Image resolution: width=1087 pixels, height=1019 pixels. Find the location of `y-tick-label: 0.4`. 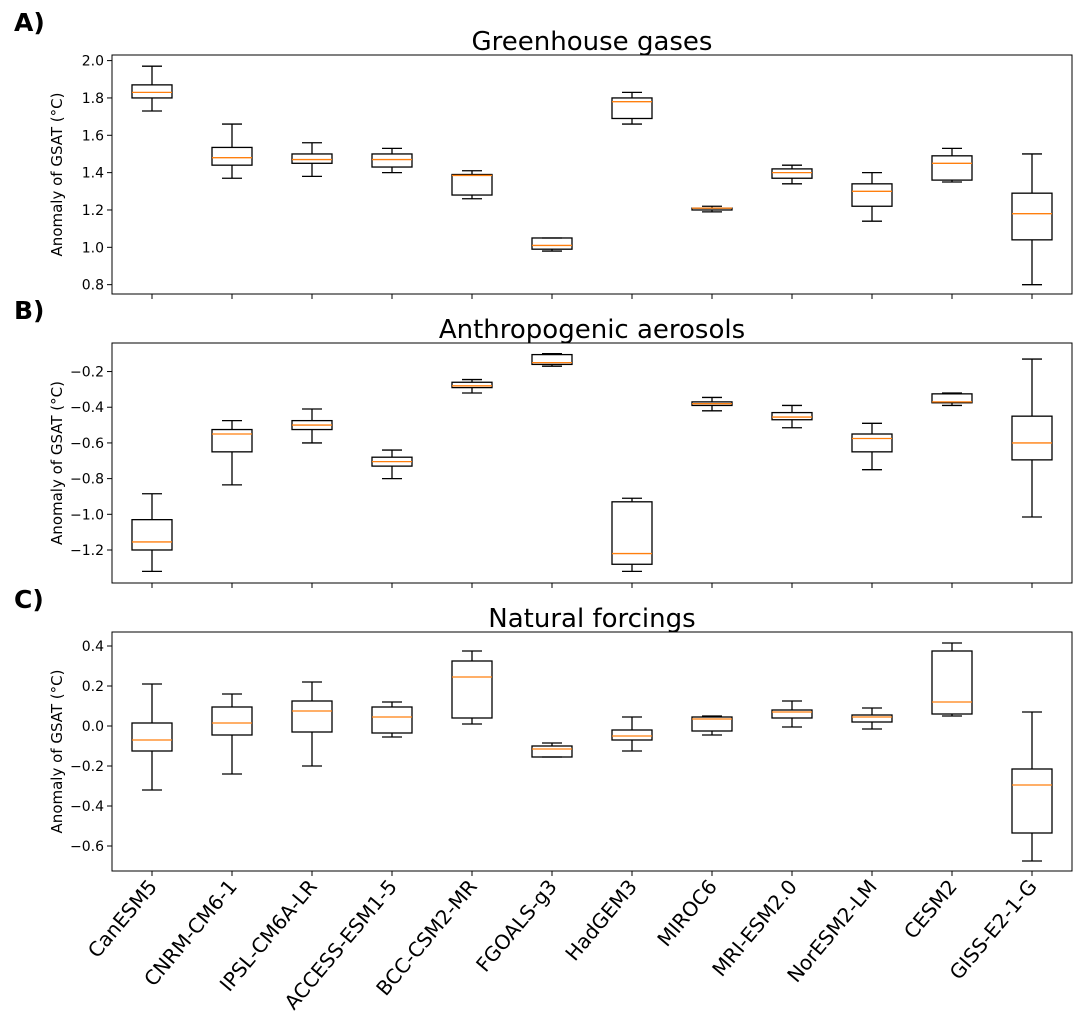

y-tick-label: 0.4 is located at coordinates (93, 647).